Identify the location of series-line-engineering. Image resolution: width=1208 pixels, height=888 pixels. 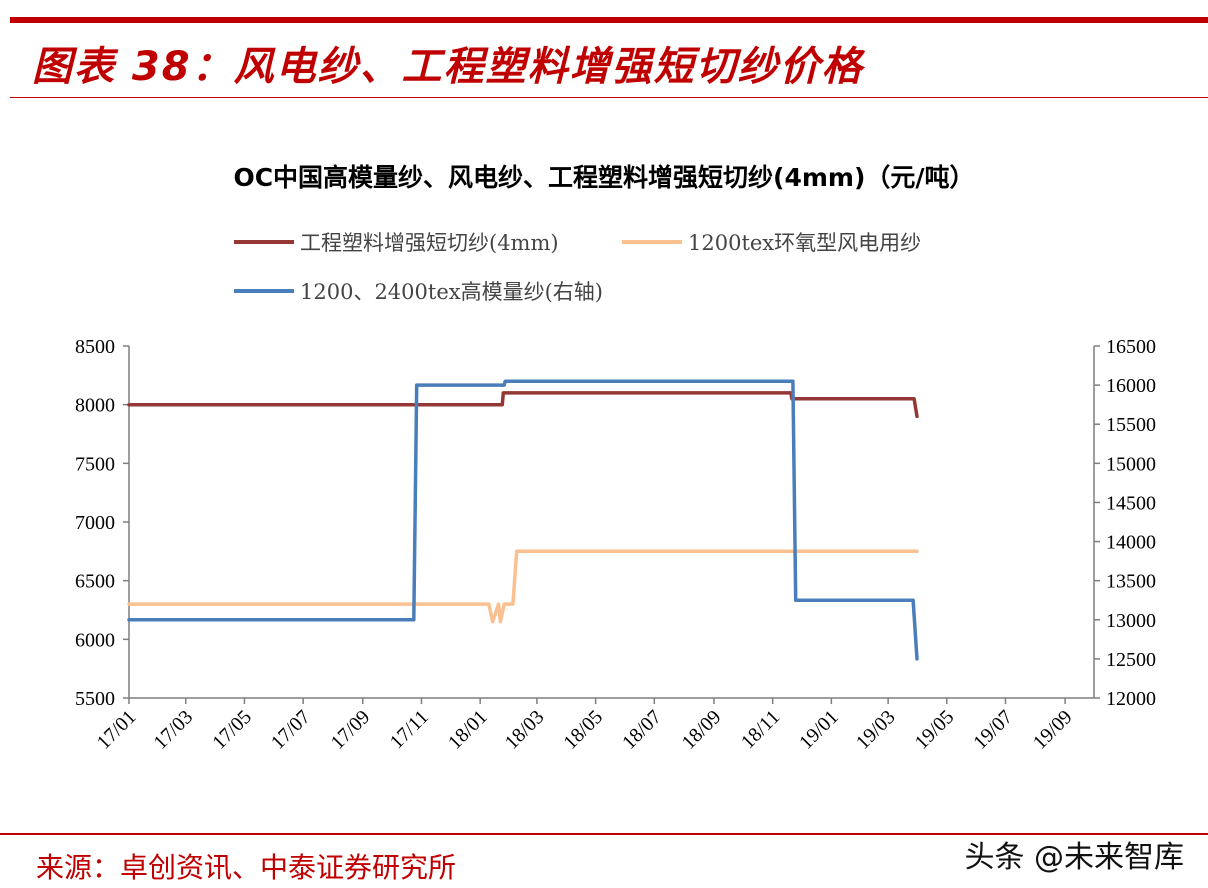
(523, 405).